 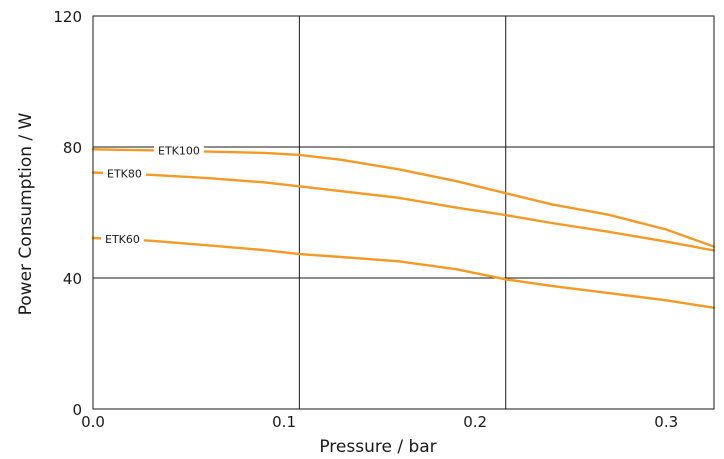 I want to click on y-tick-label-120: 120, so click(x=67, y=17).